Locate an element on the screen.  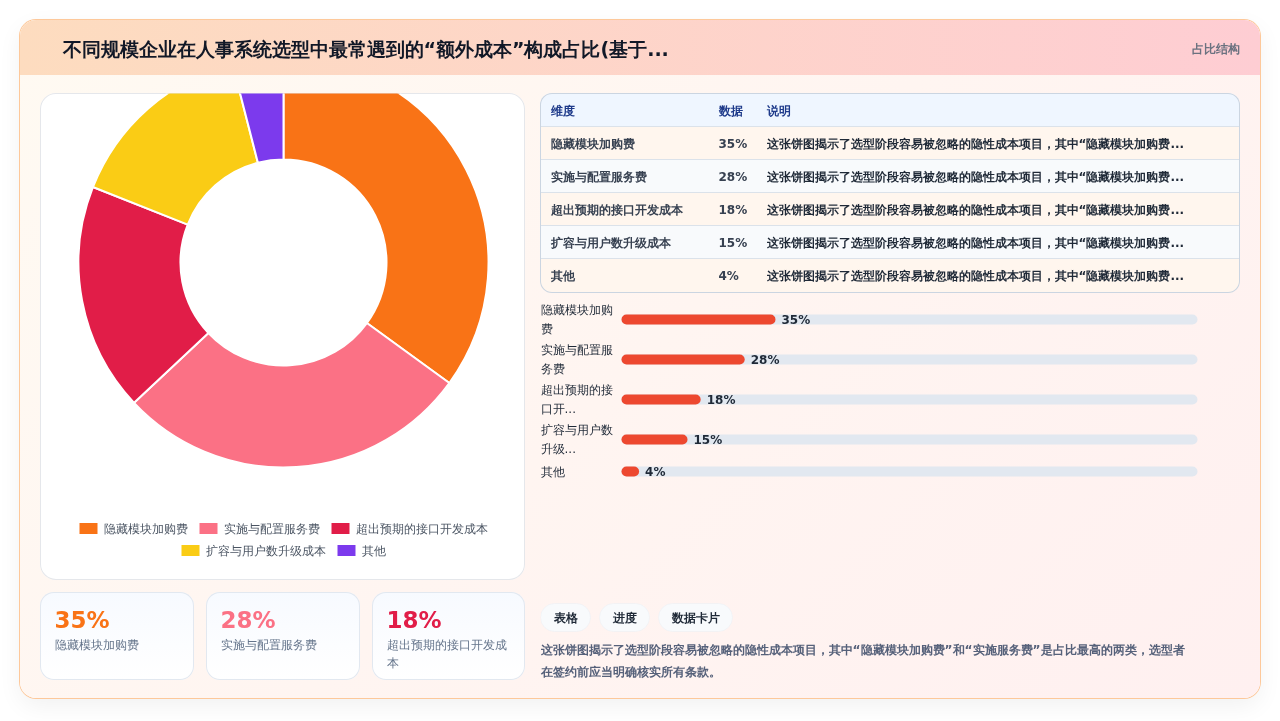
legend-label: 其他 is located at coordinates (373, 550).